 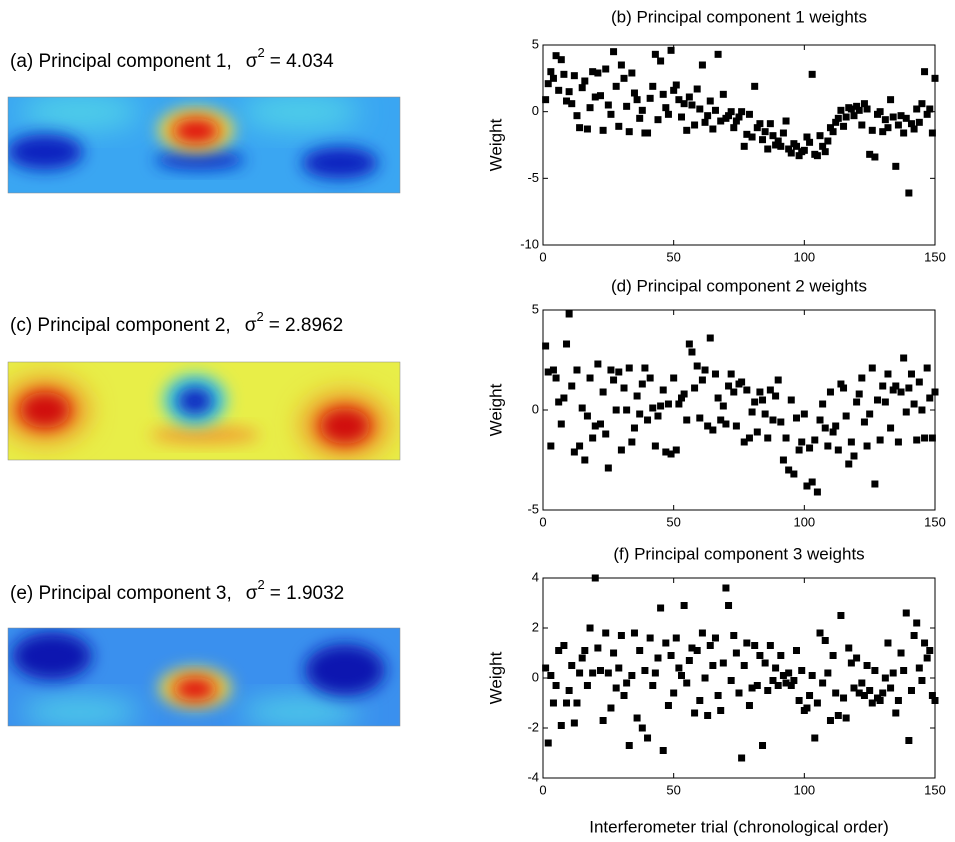 I want to click on y-tick-label: -10, so click(x=529, y=243).